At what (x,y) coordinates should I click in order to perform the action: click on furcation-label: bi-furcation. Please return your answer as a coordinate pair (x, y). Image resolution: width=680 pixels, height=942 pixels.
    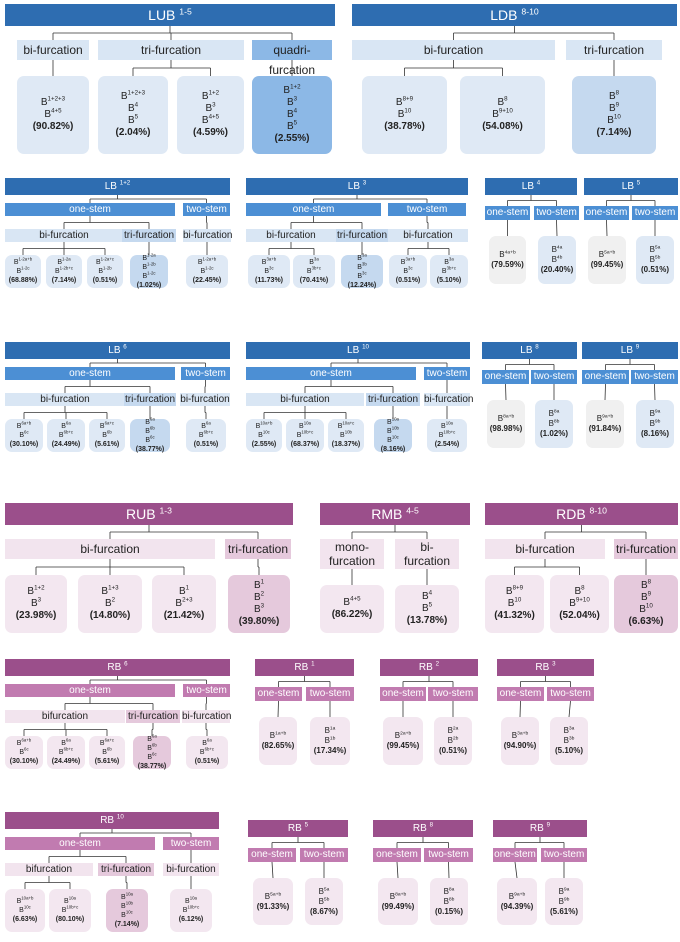
    Looking at the image, I should click on (110, 549).